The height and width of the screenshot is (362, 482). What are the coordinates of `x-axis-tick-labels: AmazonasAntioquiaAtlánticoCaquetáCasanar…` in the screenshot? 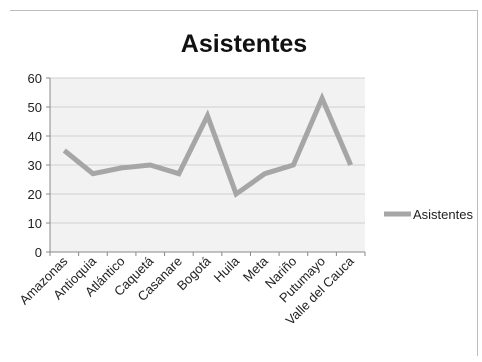 It's located at (186, 290).